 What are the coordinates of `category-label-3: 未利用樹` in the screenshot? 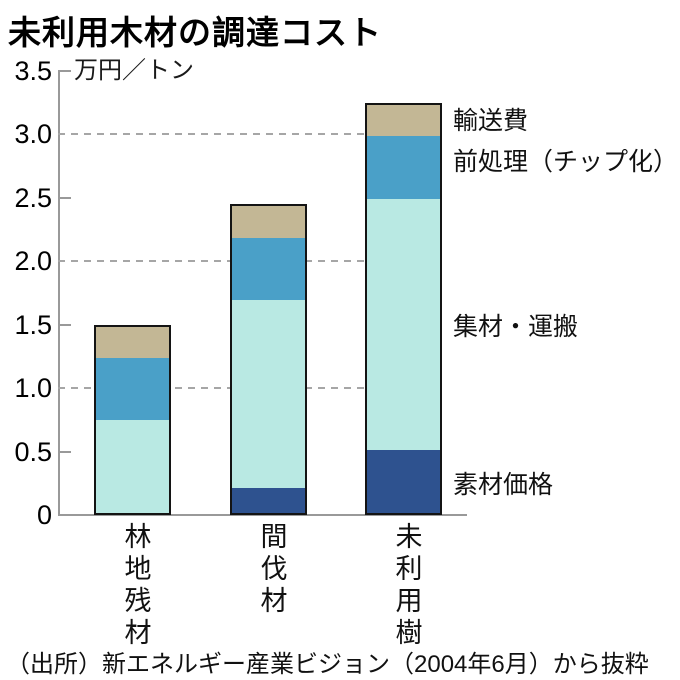 It's located at (406, 586).